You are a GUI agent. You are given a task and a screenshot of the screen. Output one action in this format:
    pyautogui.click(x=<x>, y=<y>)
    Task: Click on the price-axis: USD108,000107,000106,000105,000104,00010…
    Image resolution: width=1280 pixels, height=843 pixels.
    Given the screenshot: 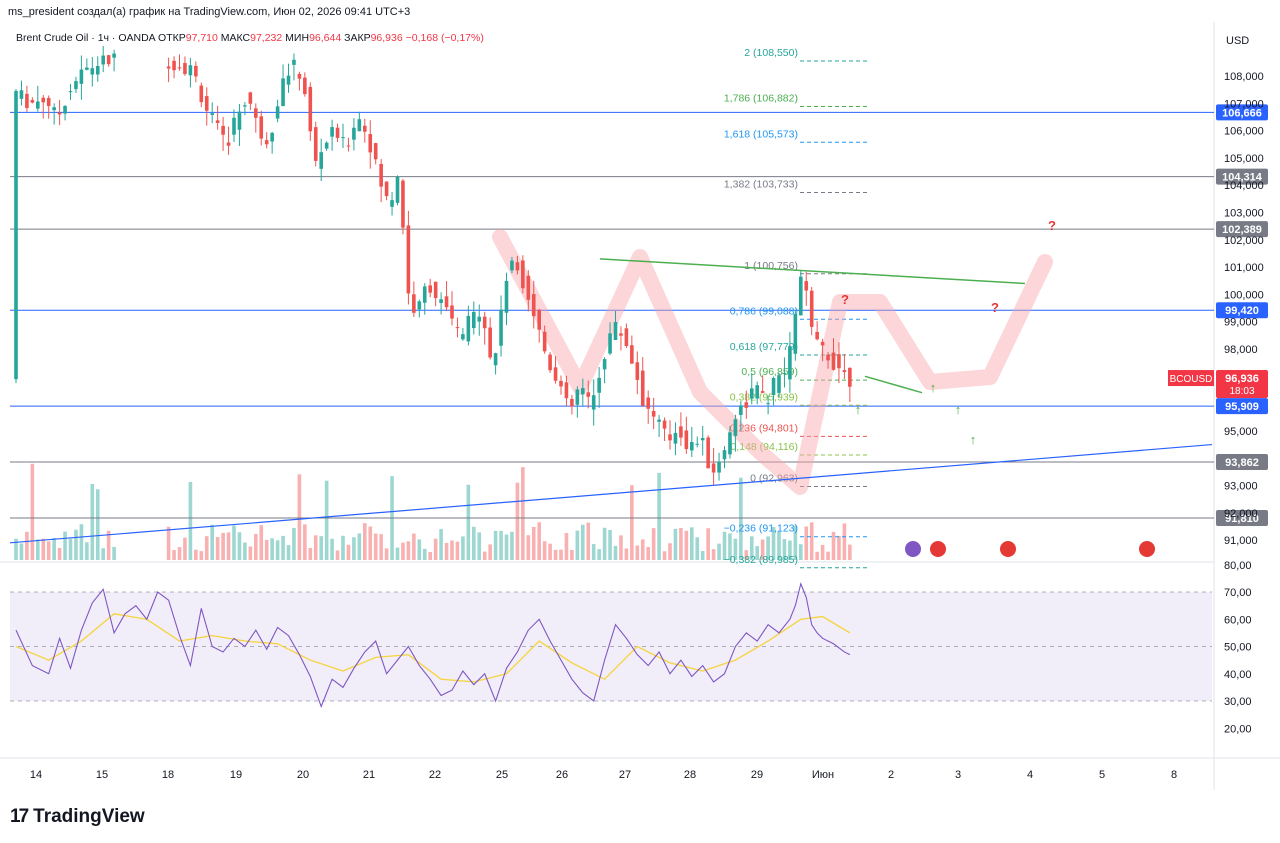 What is the action you would take?
    pyautogui.click(x=1218, y=291)
    